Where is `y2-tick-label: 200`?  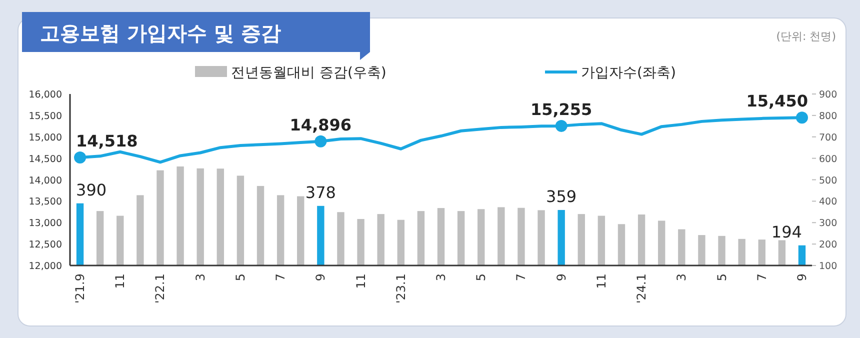 y2-tick-label: 200 is located at coordinates (828, 245).